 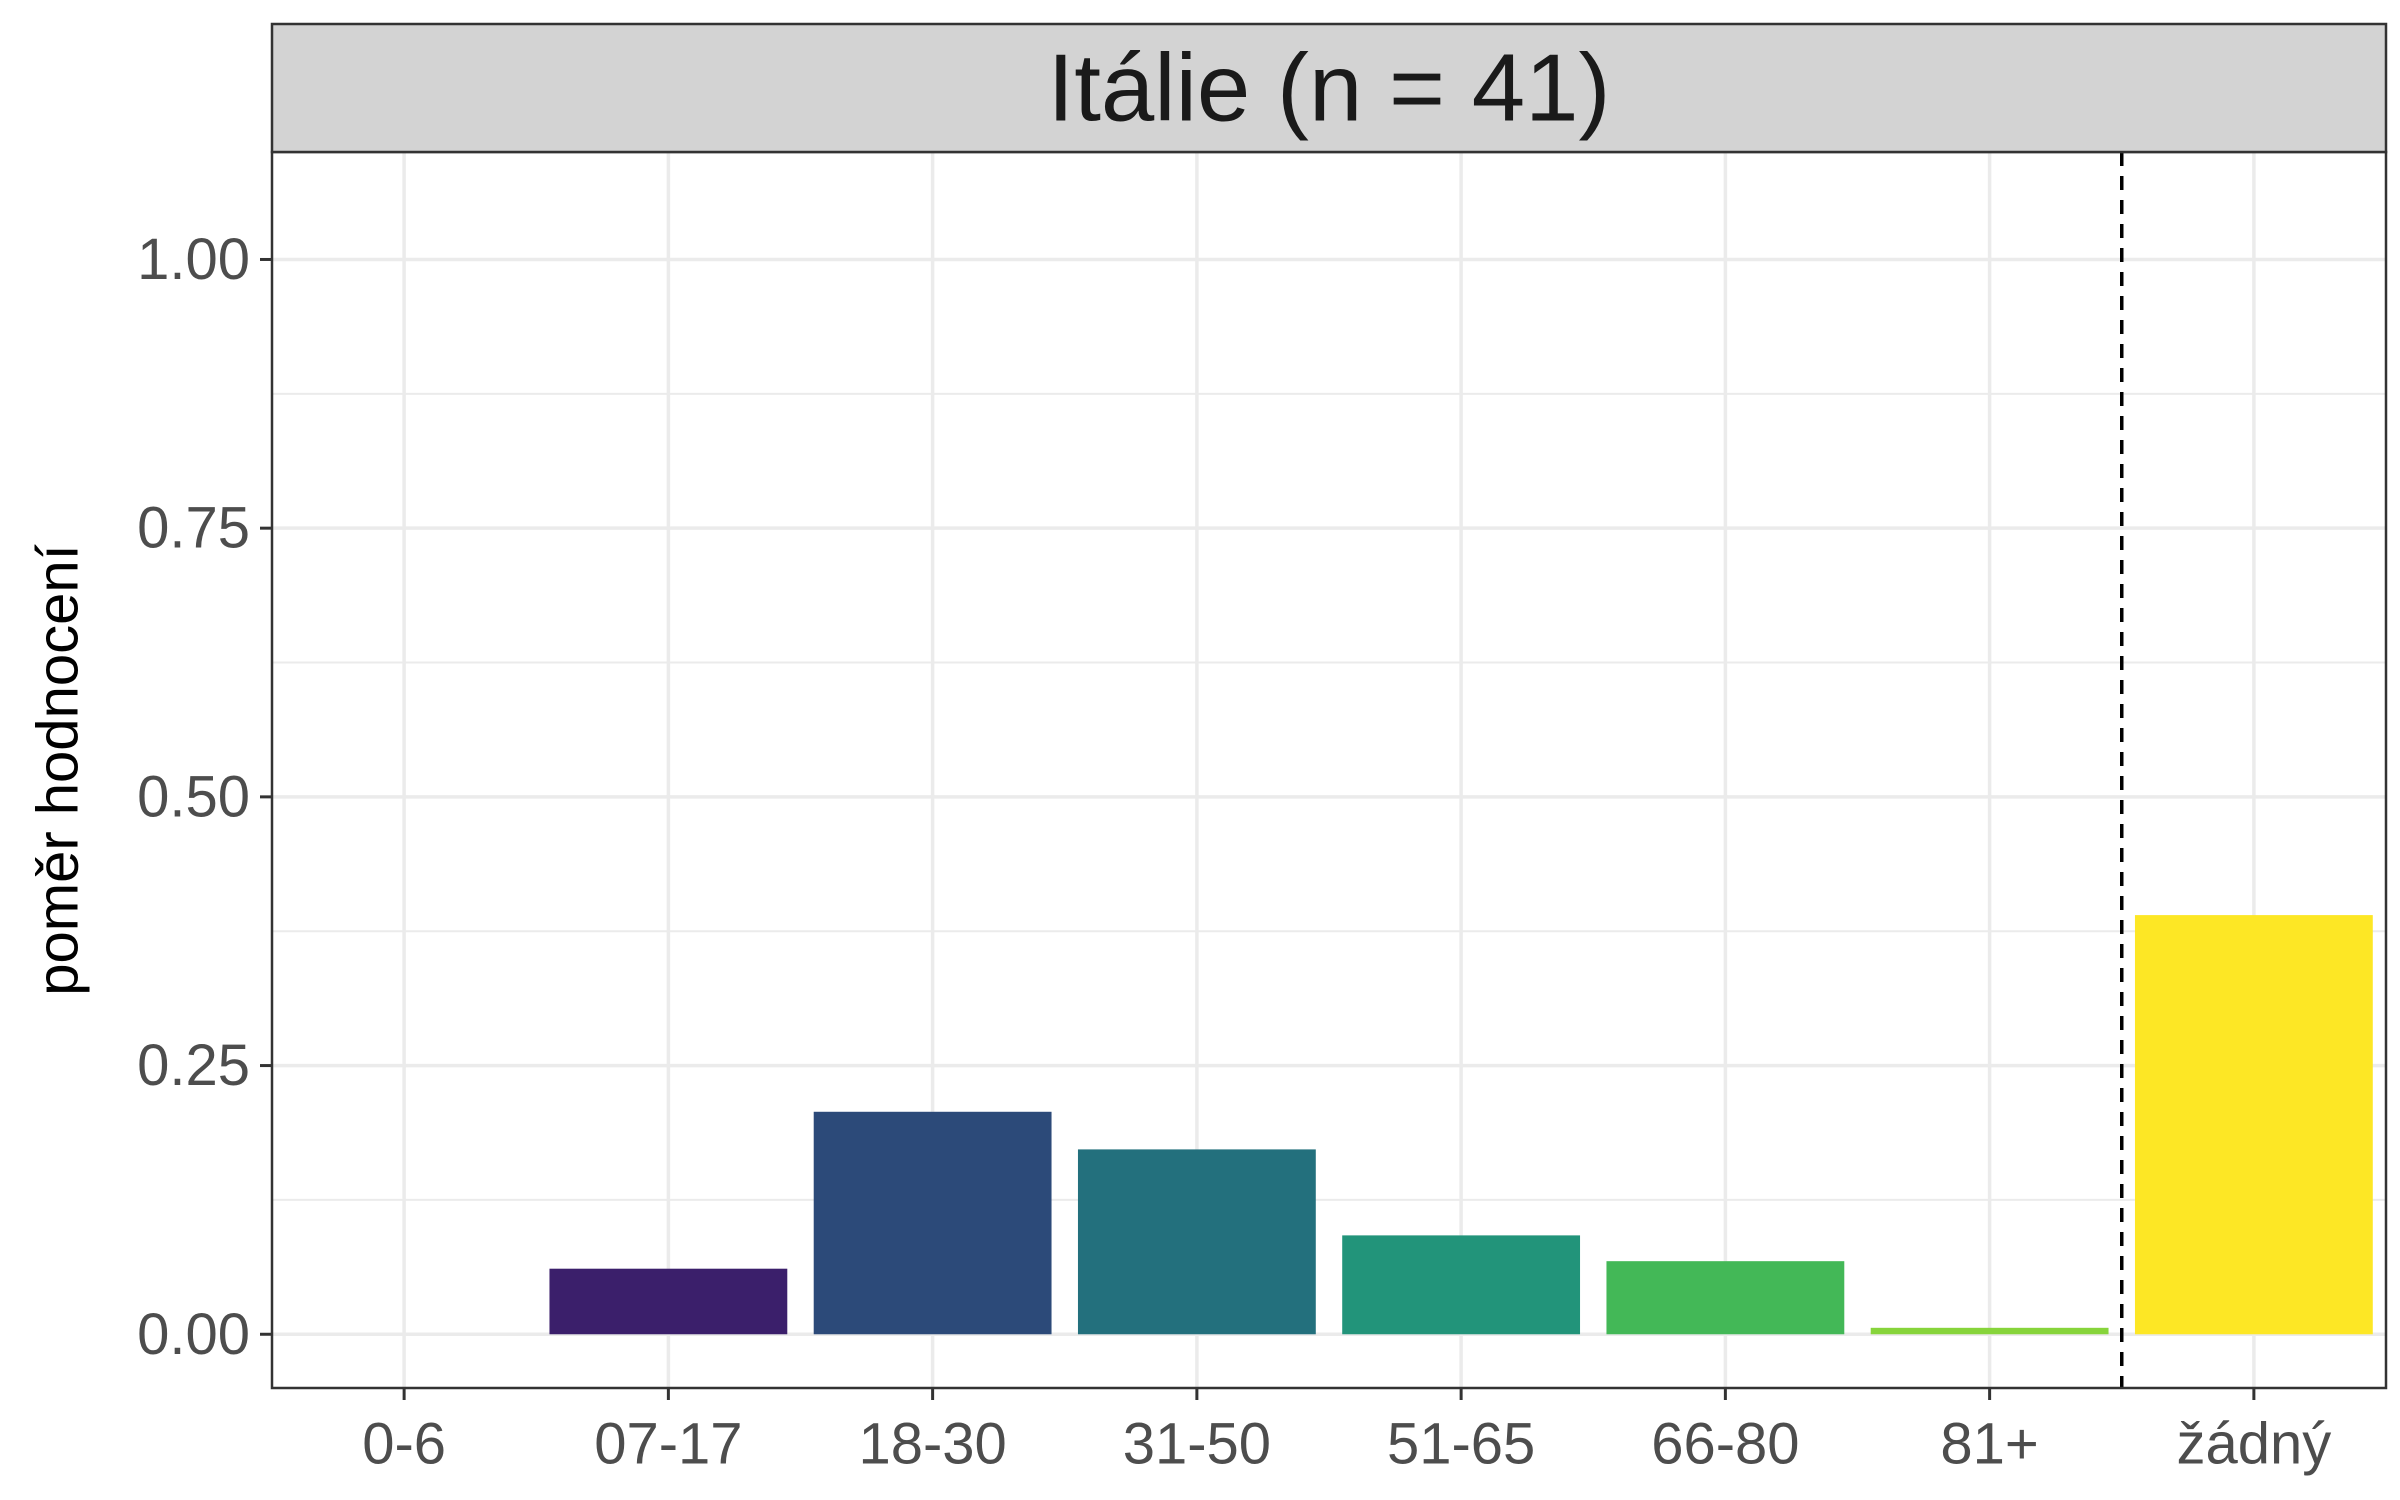 I want to click on x-tick-label: 07-17, so click(x=668, y=1444).